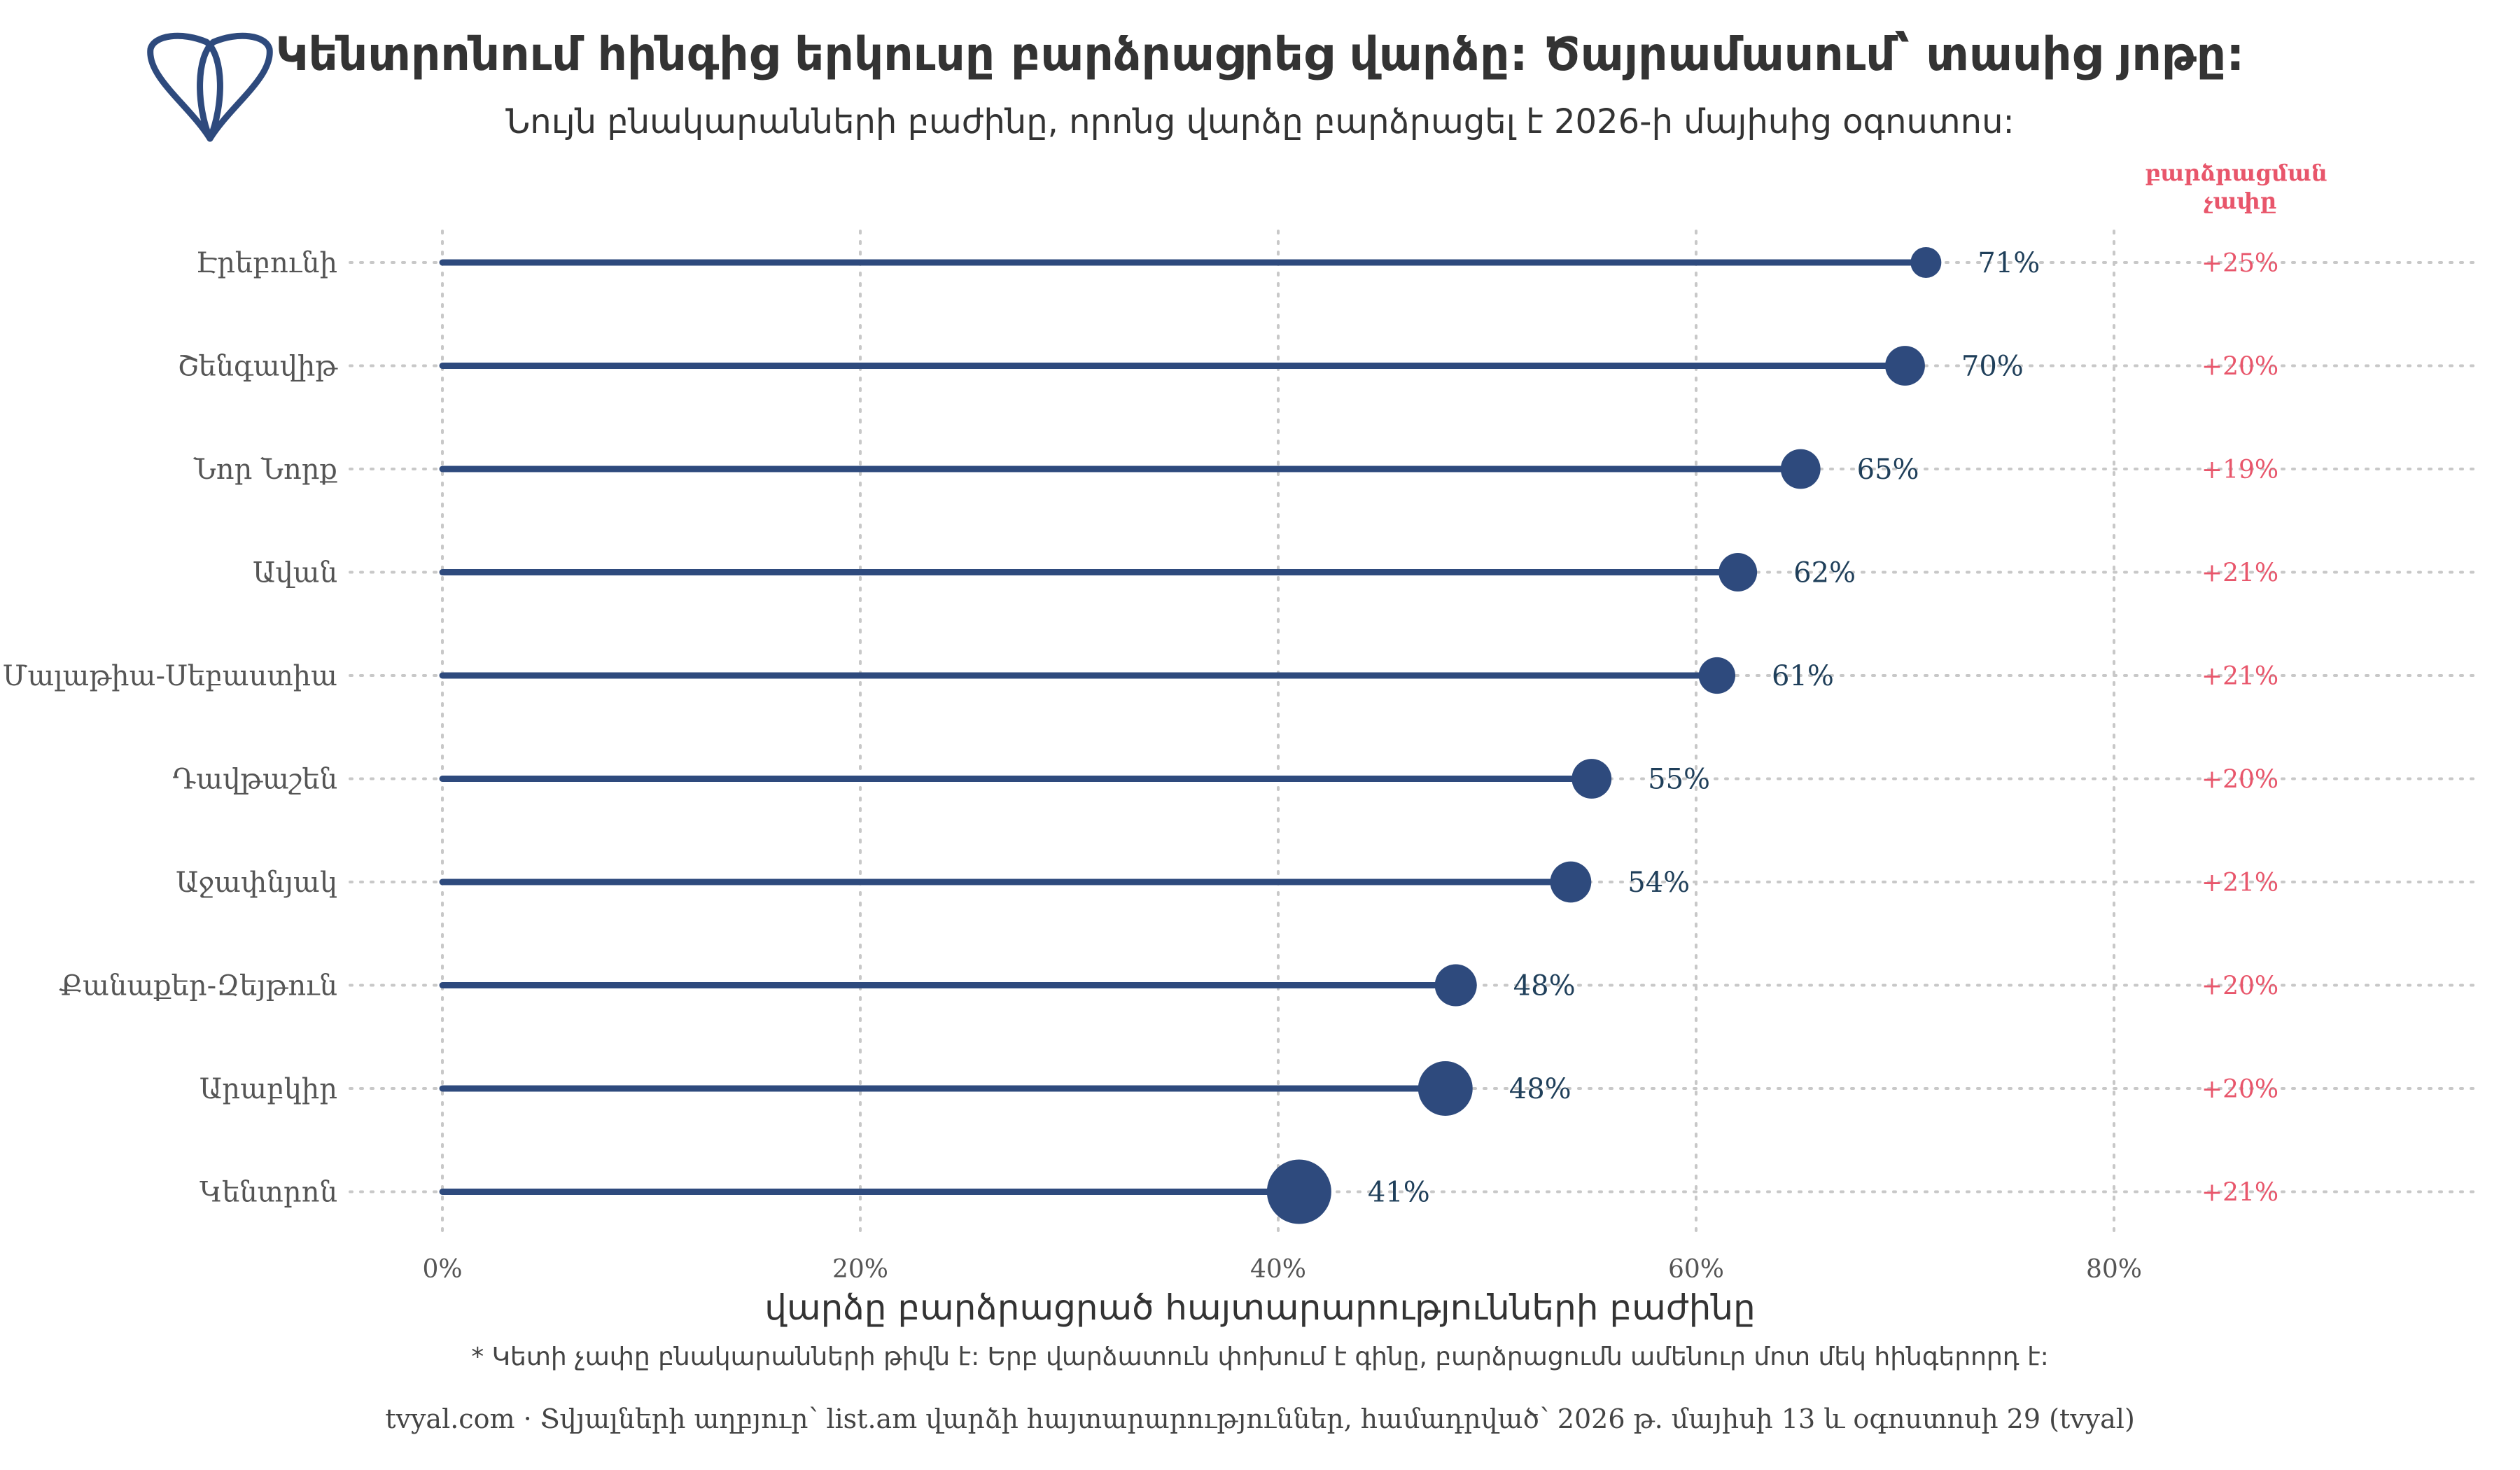  Describe the element at coordinates (198, 986) in the screenshot. I see `category-label: Քանաքեր-Զեյթուն` at that location.